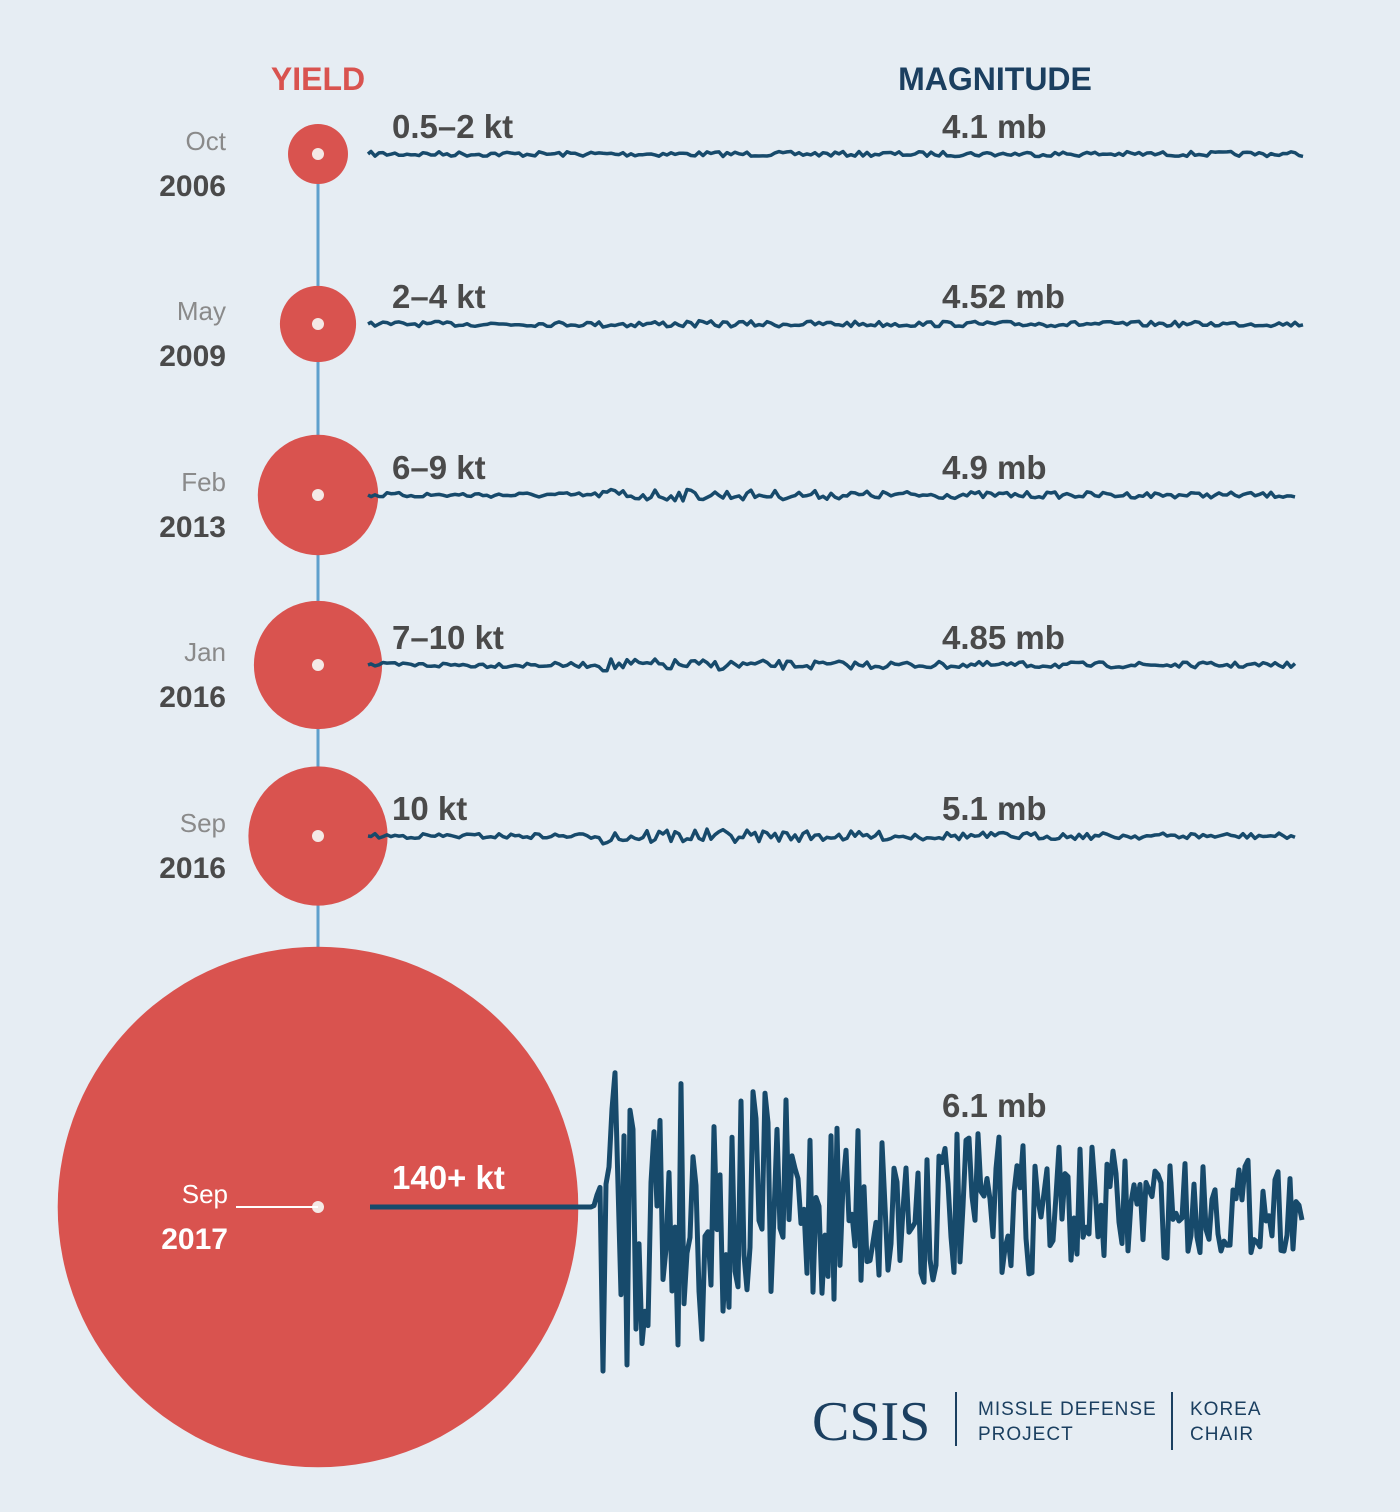  I want to click on project-line-2: PROJECT, so click(1026, 1434).